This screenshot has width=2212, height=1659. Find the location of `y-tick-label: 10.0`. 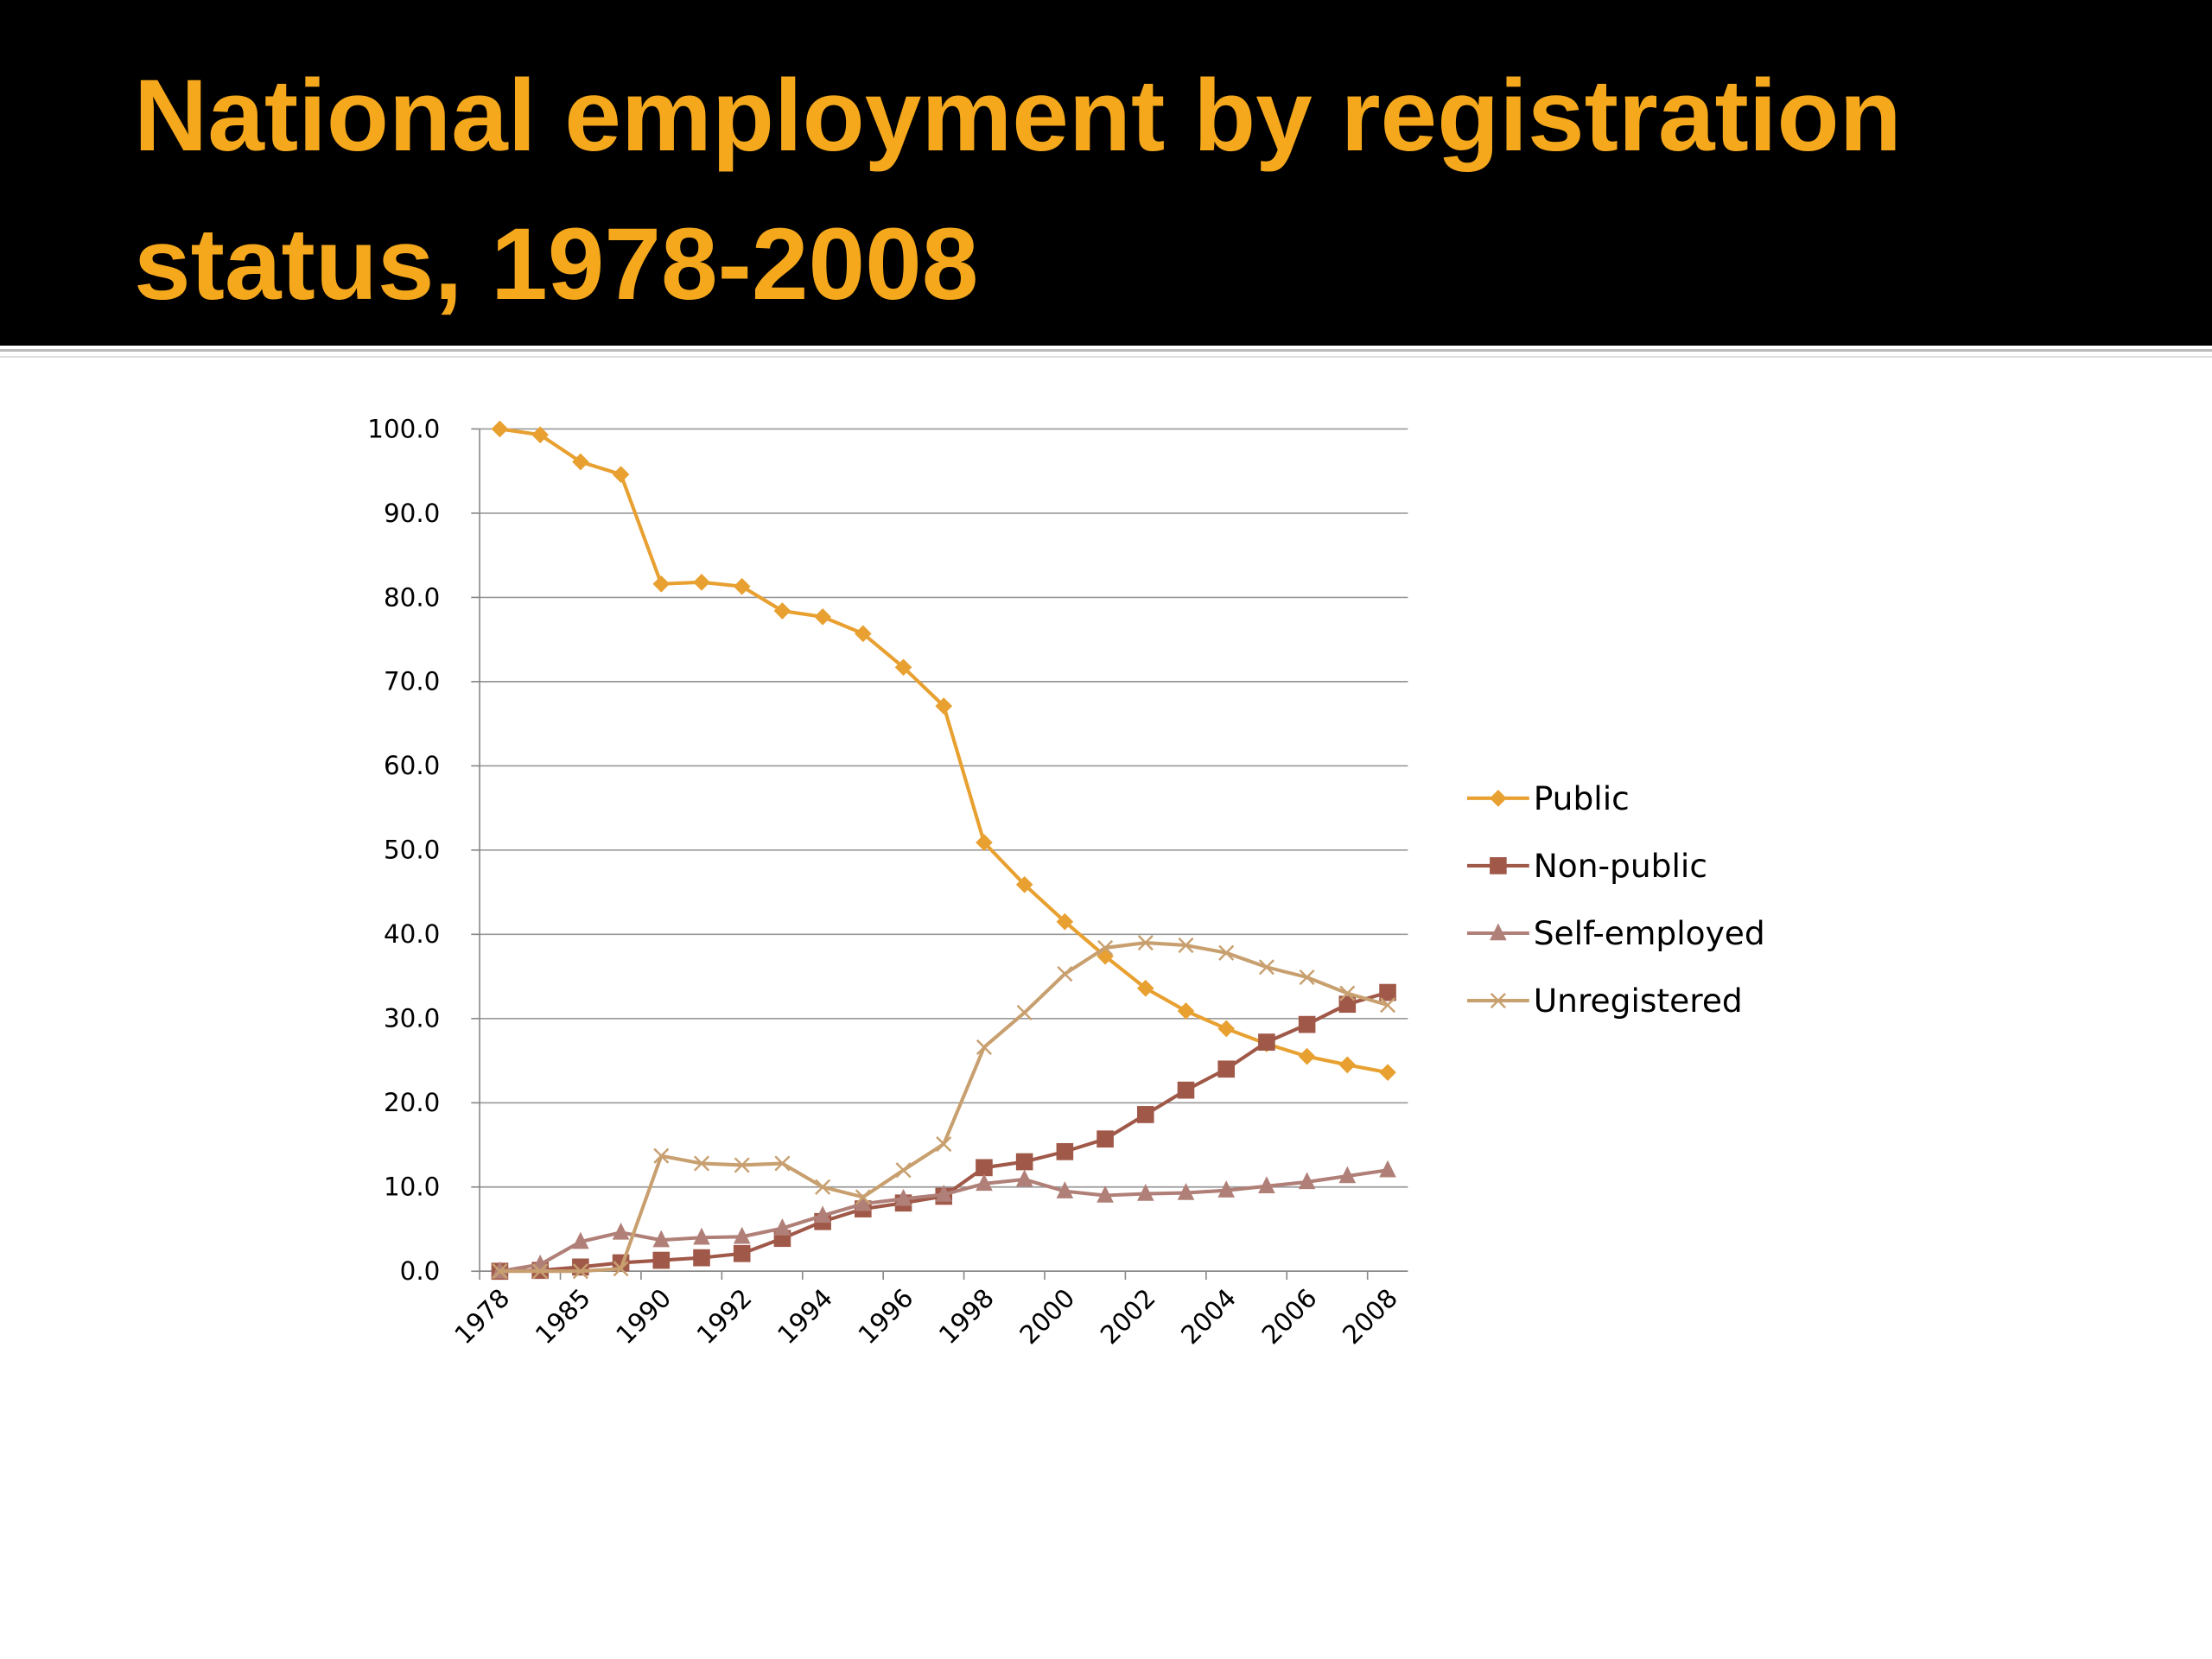

y-tick-label: 10.0 is located at coordinates (412, 1187).